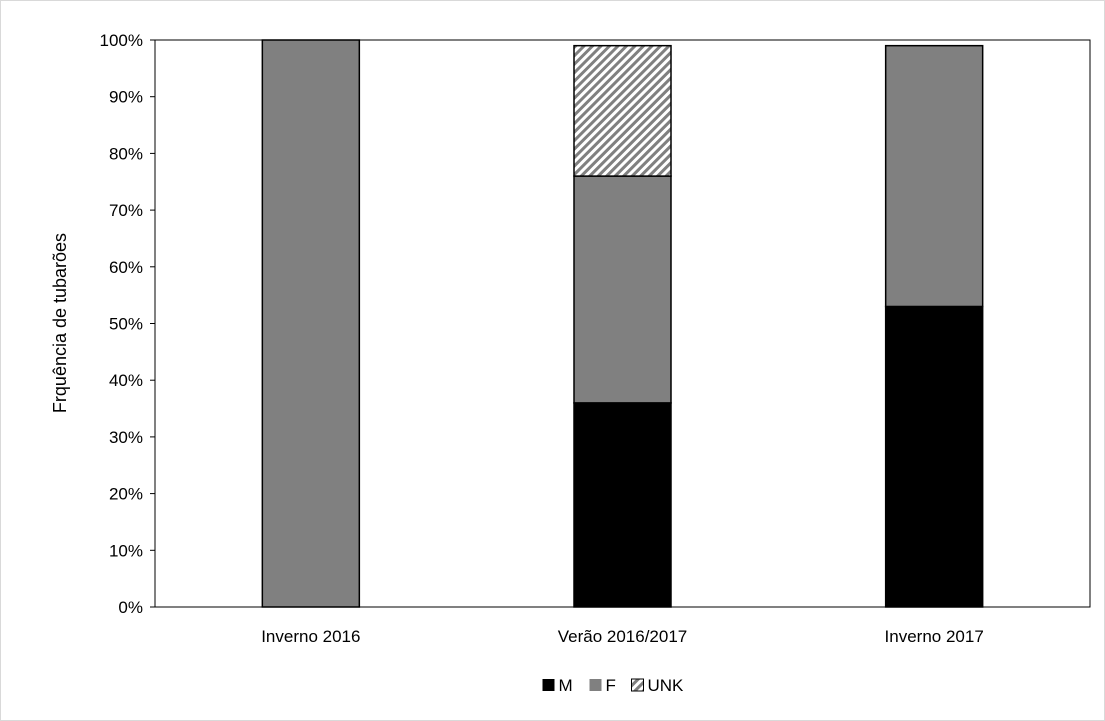  I want to click on y-tick-label: 50%, so click(126, 324).